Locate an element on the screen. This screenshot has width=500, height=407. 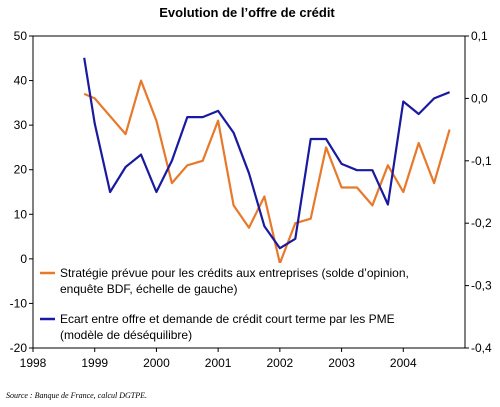
left-tick-label: 50 is located at coordinates (21, 36).